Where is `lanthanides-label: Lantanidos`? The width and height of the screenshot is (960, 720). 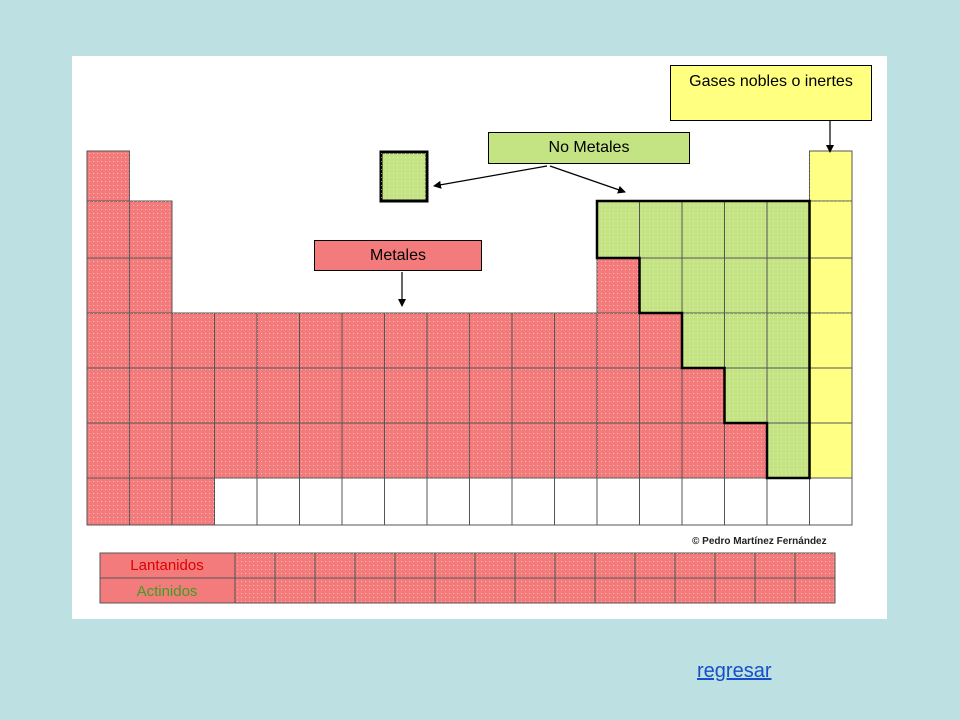
lanthanides-label: Lantanidos is located at coordinates (167, 565).